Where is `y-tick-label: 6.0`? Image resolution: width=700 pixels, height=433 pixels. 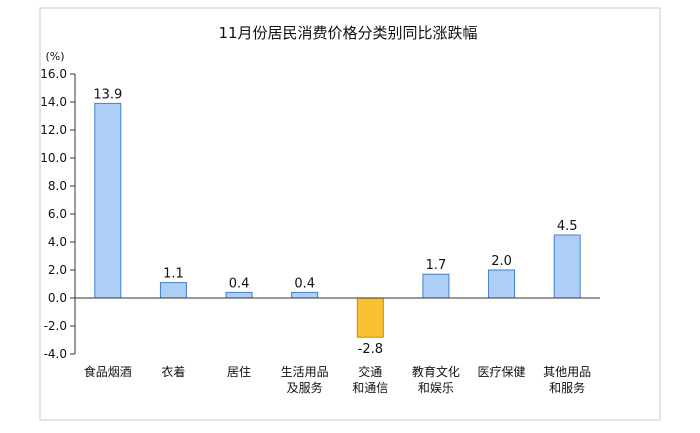 y-tick-label: 6.0 is located at coordinates (57, 214).